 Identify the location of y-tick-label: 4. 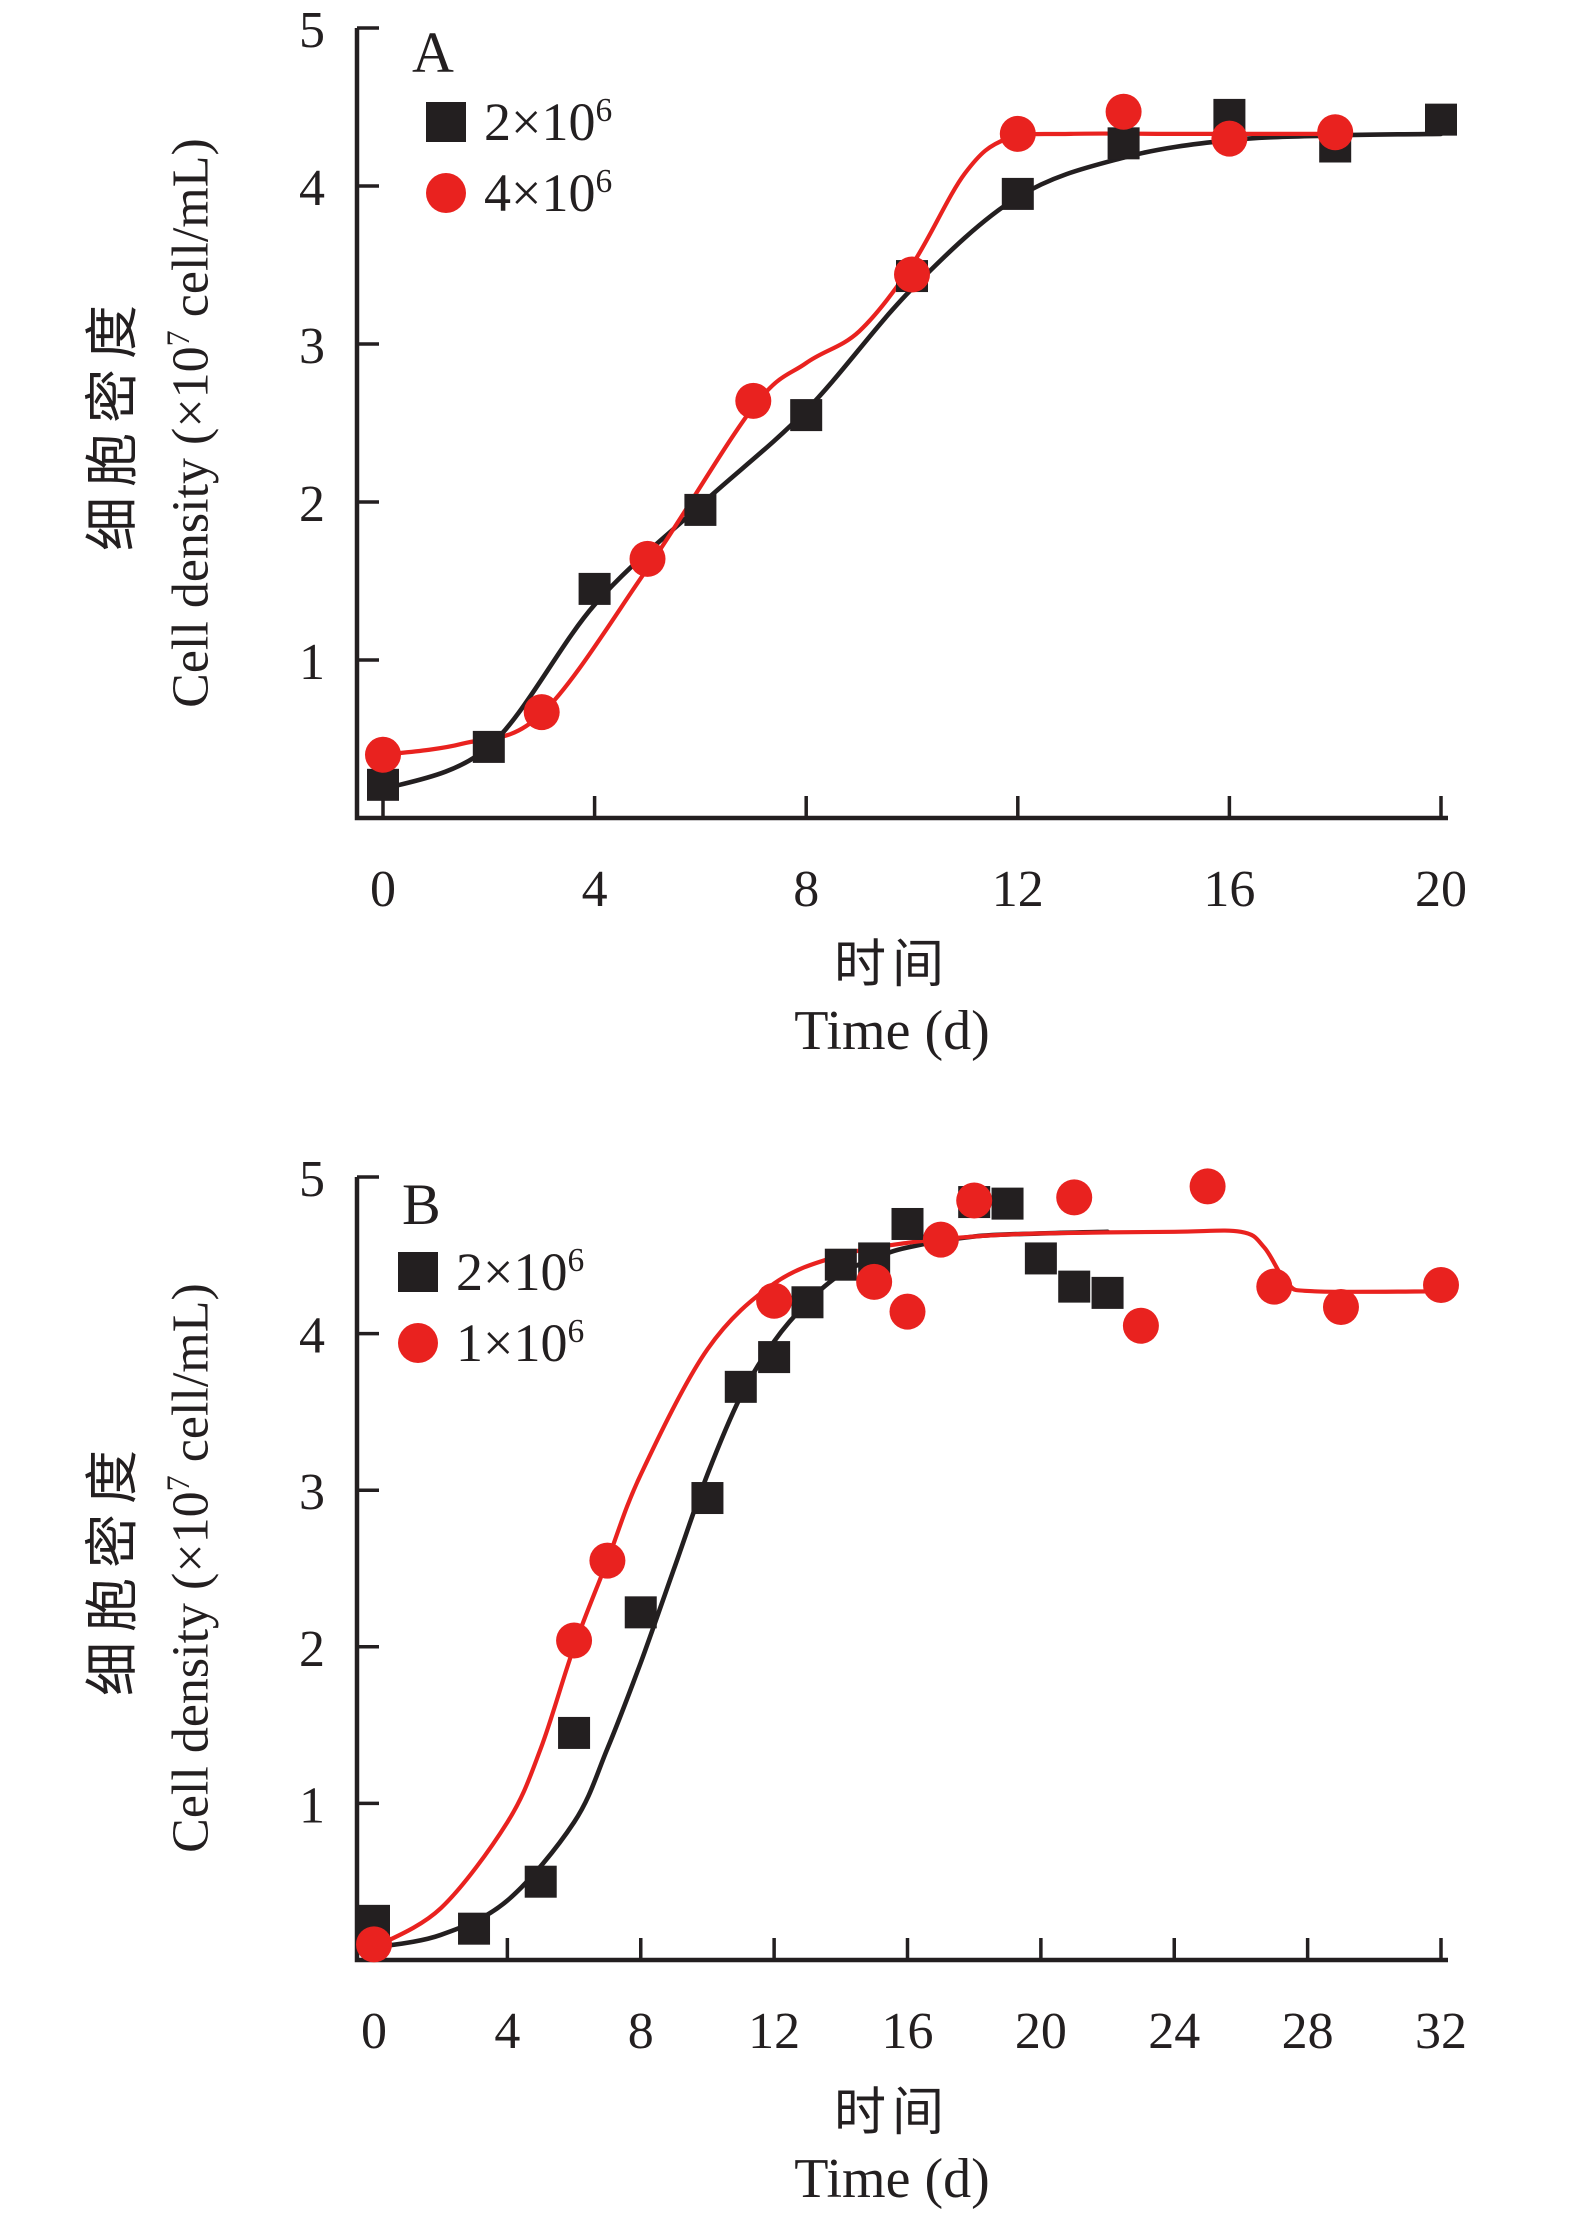
(312, 188).